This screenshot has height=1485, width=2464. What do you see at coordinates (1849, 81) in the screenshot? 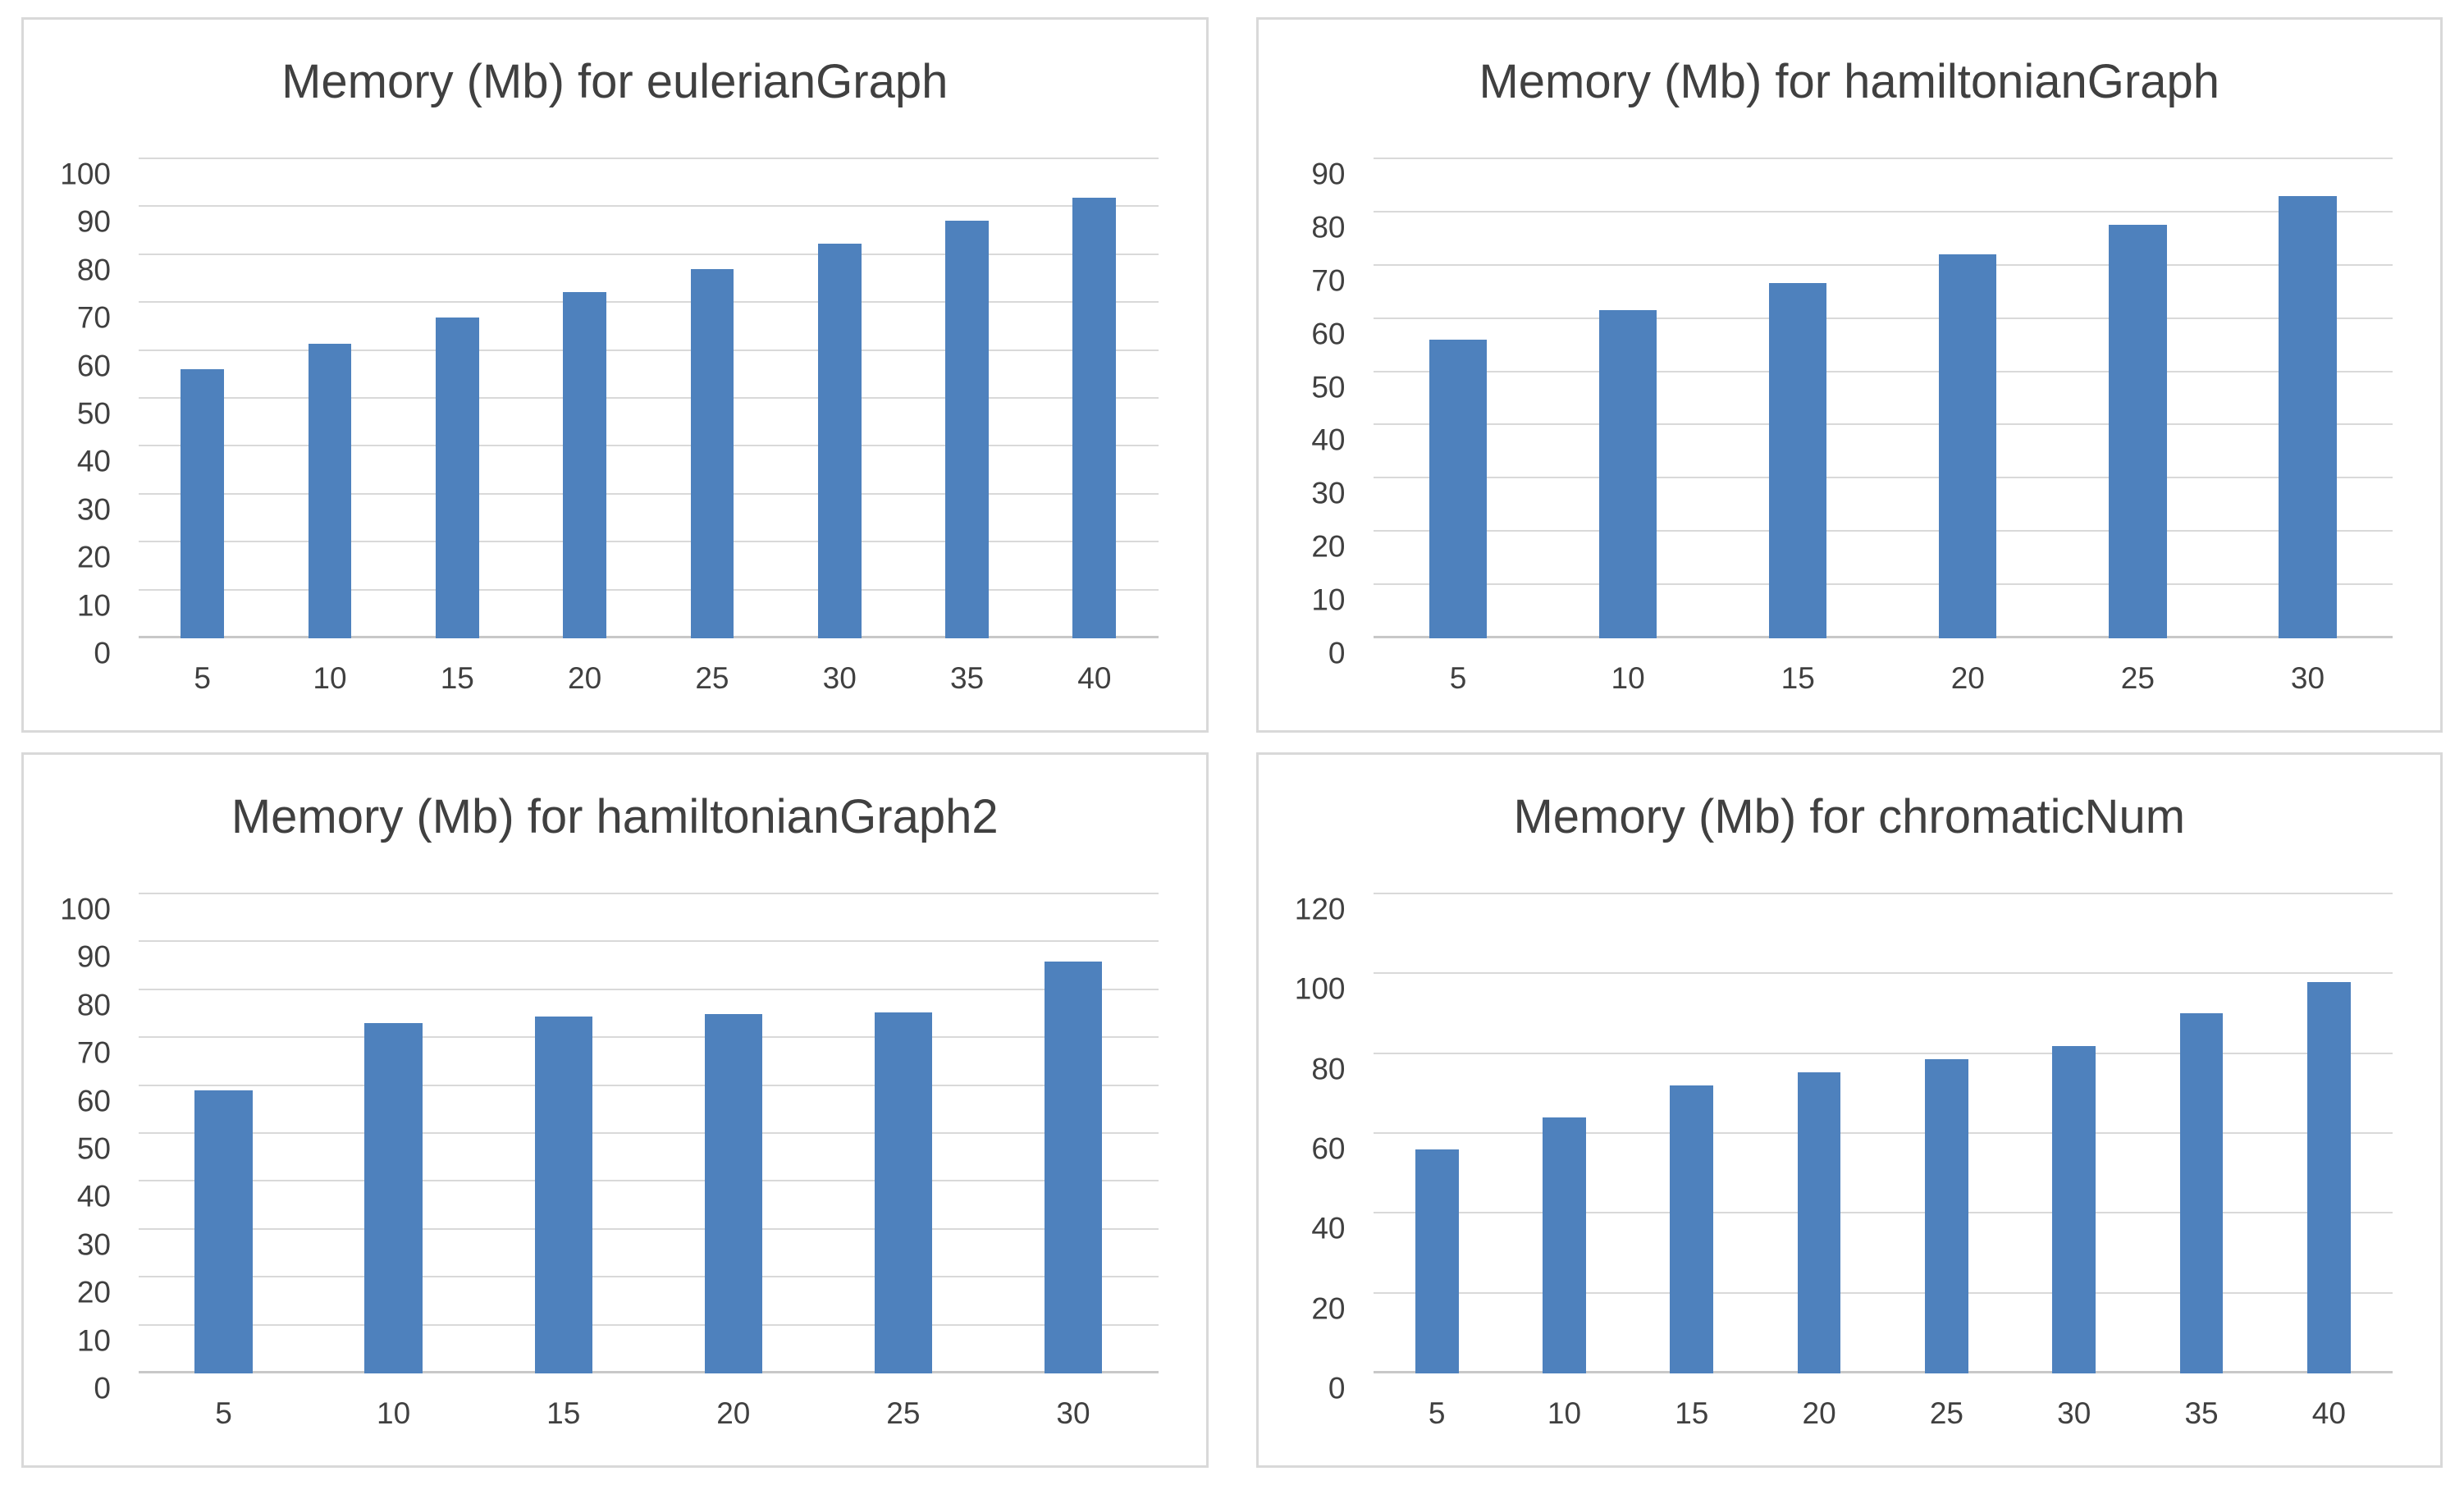
I see `chart-title: Memory (Mb) for hamiltonianGraph` at bounding box center [1849, 81].